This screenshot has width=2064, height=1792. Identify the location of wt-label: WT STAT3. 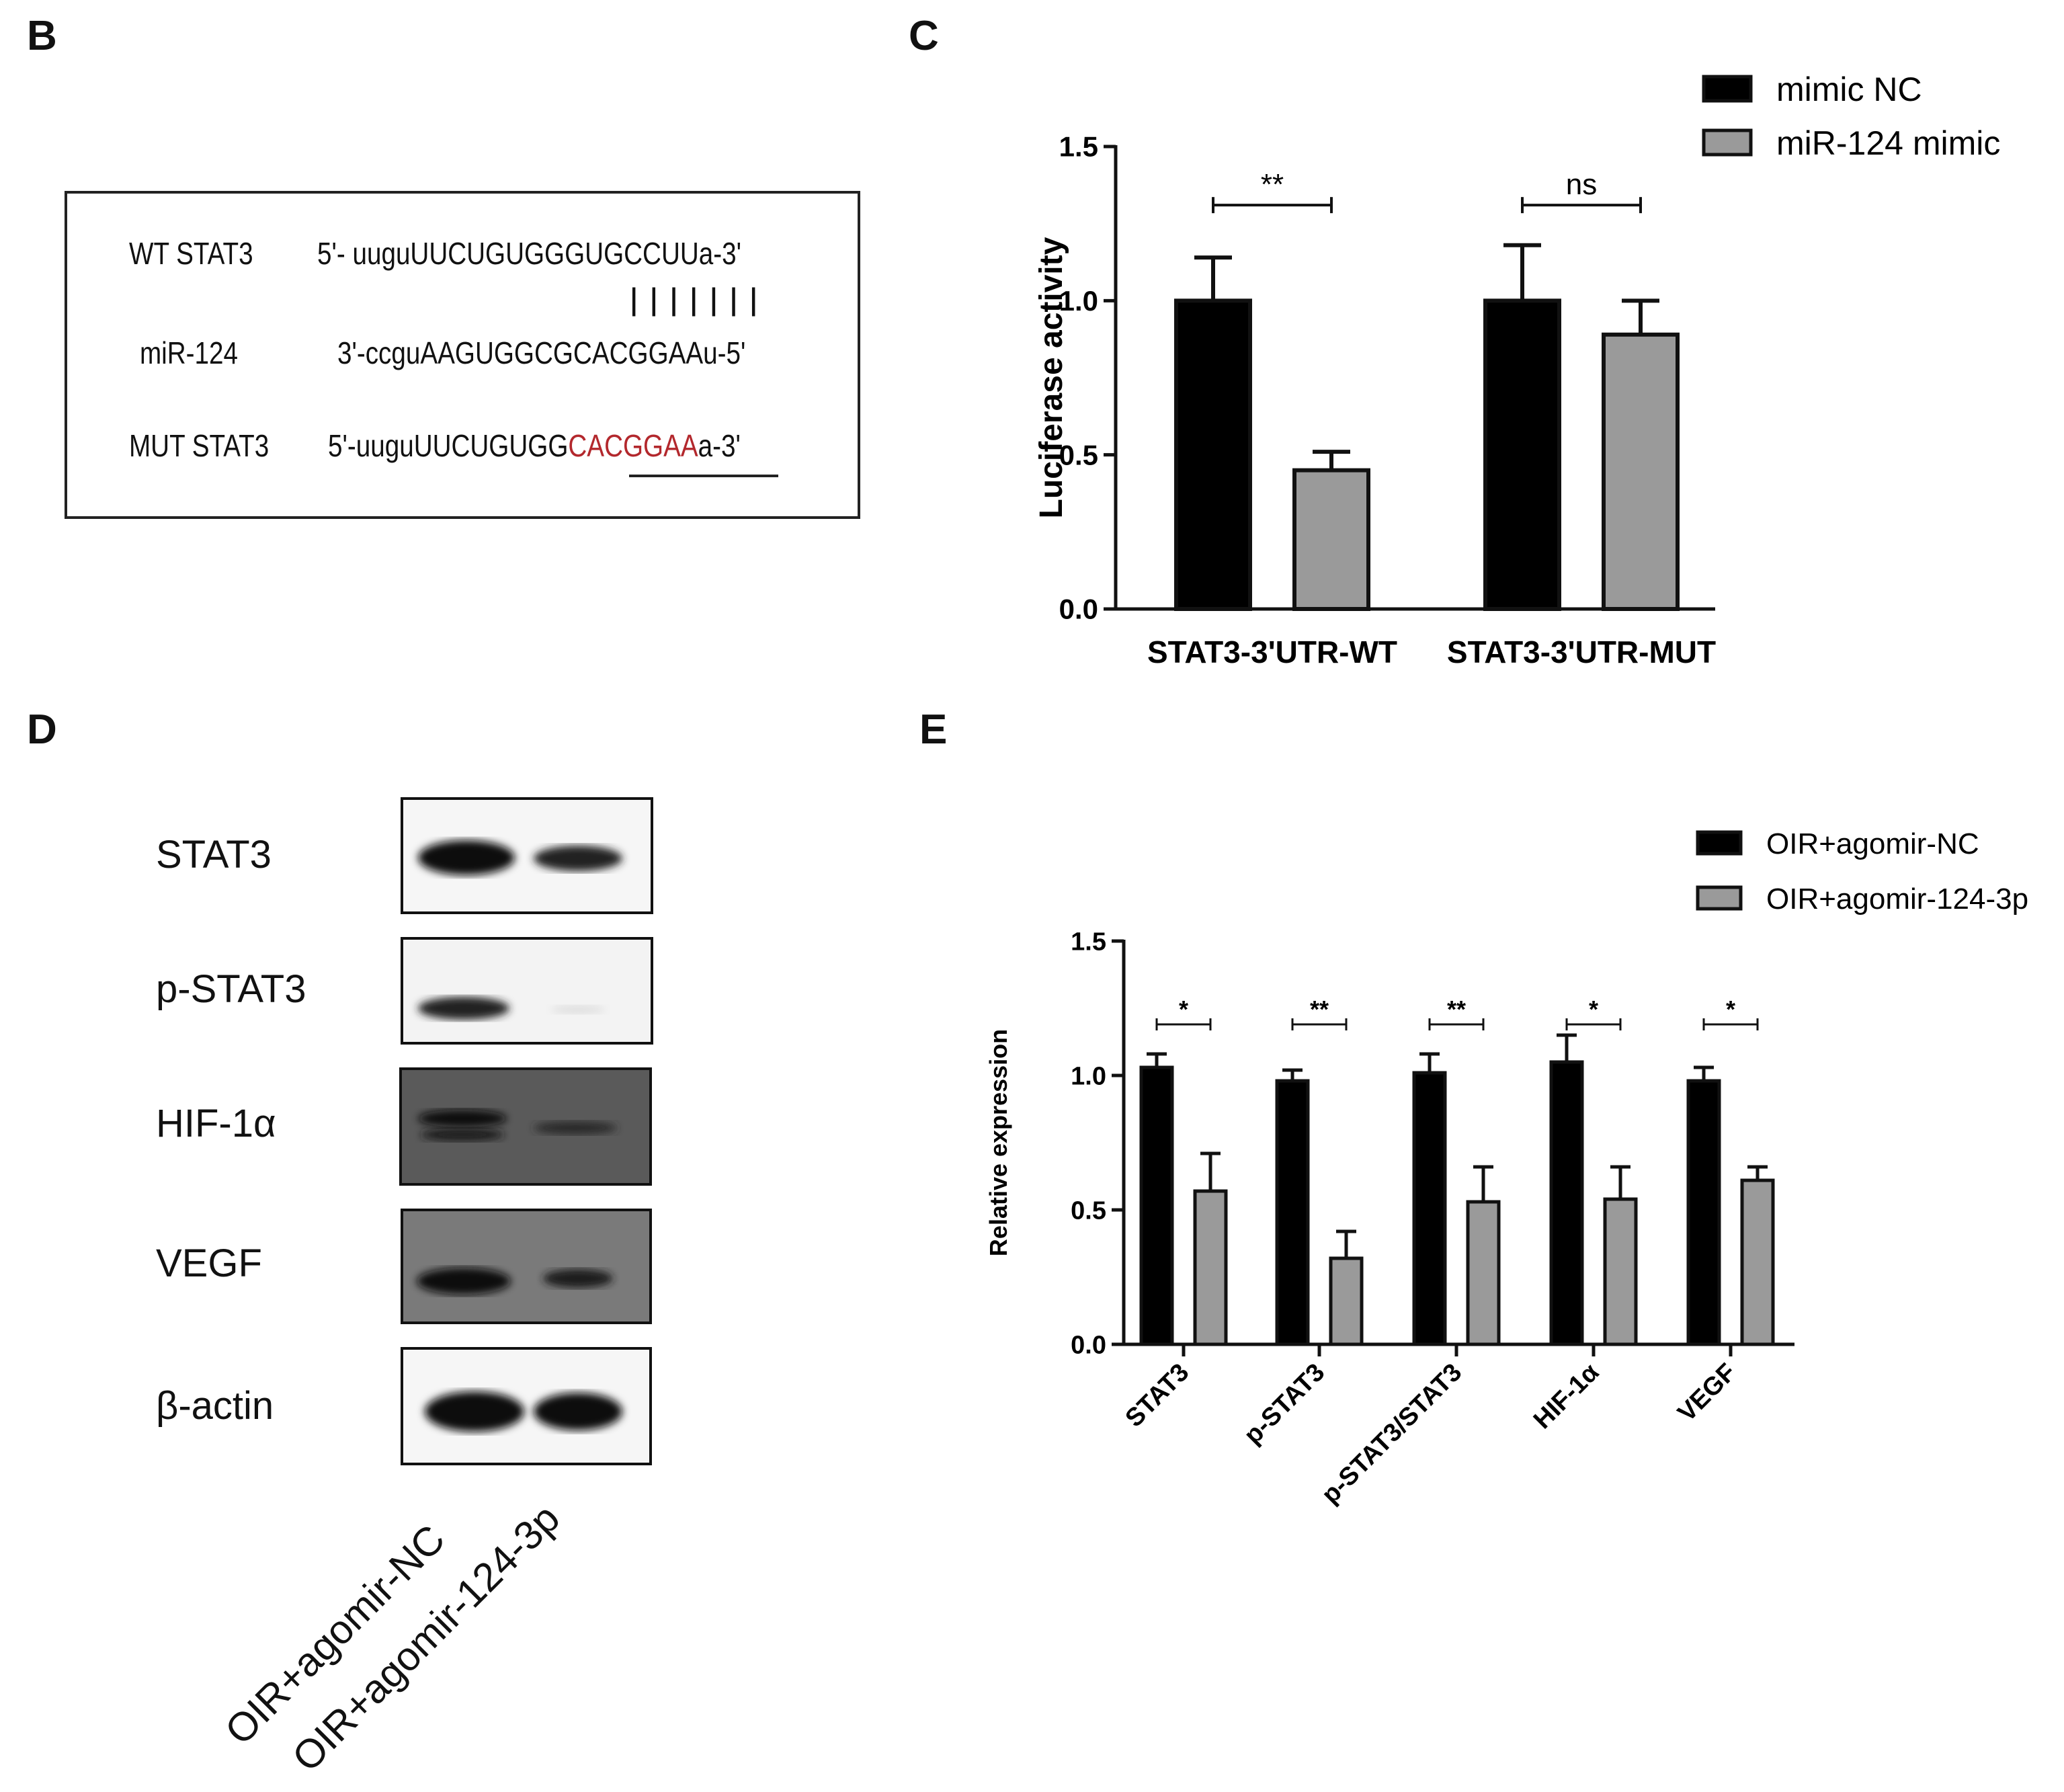
(191, 253).